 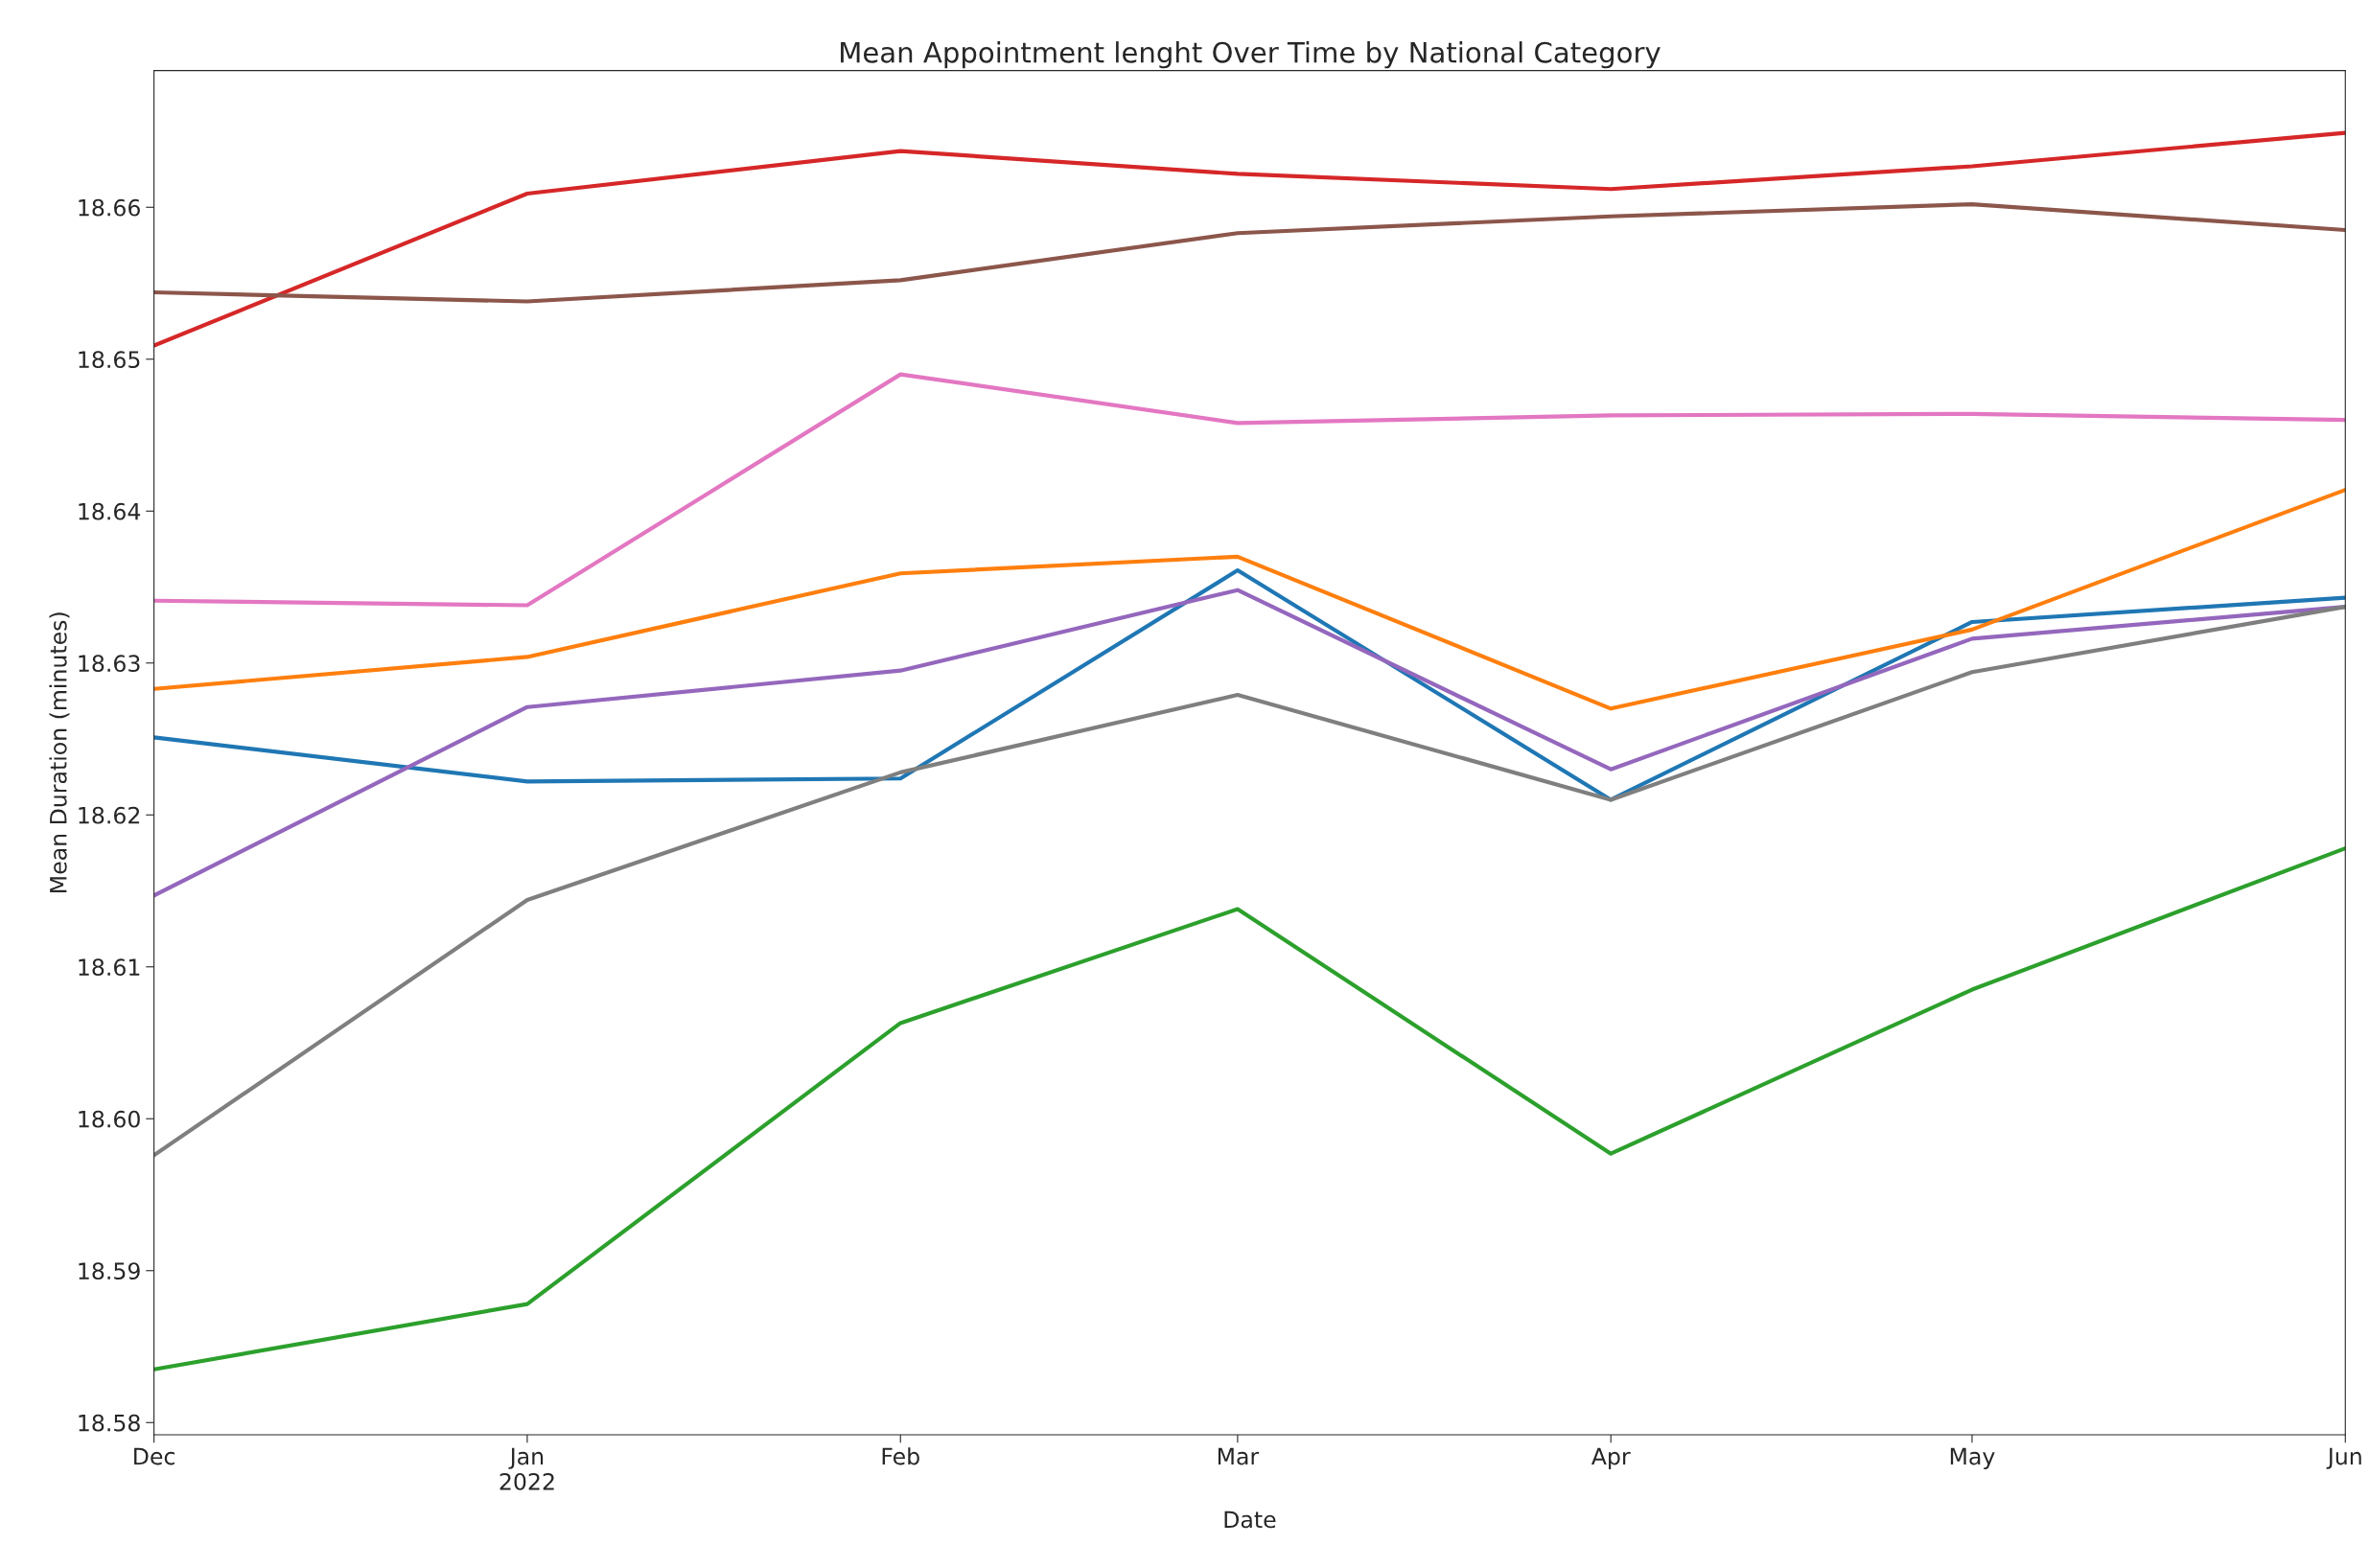 I want to click on y-tick-label: 18.60, so click(x=109, y=1119).